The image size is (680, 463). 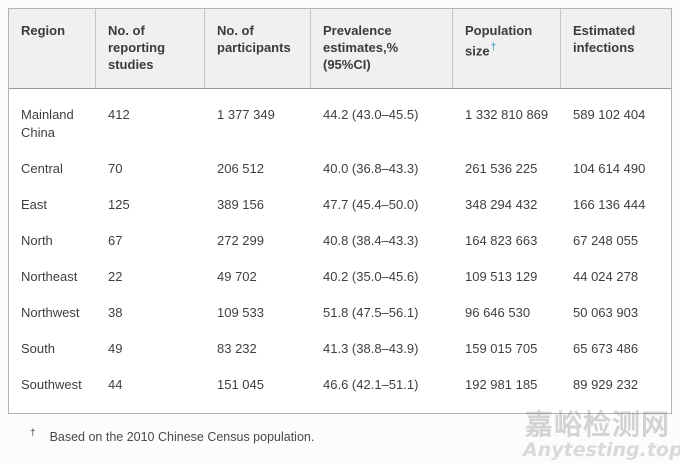 I want to click on cell-population: 109 513 129, so click(x=501, y=276).